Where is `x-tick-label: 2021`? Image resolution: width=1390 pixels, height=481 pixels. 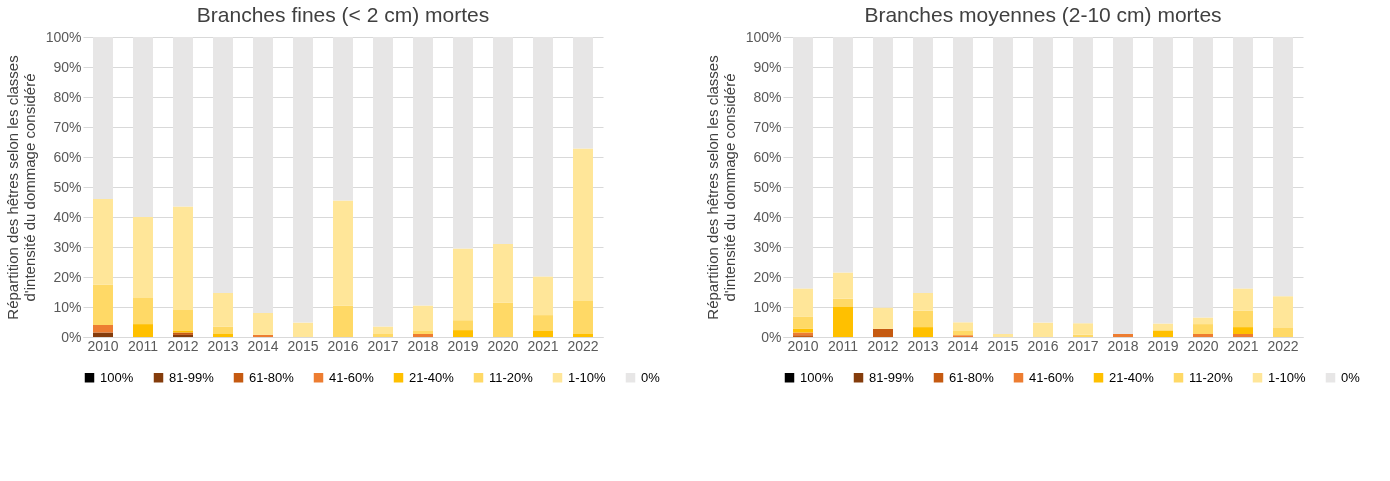
x-tick-label: 2021 is located at coordinates (543, 345).